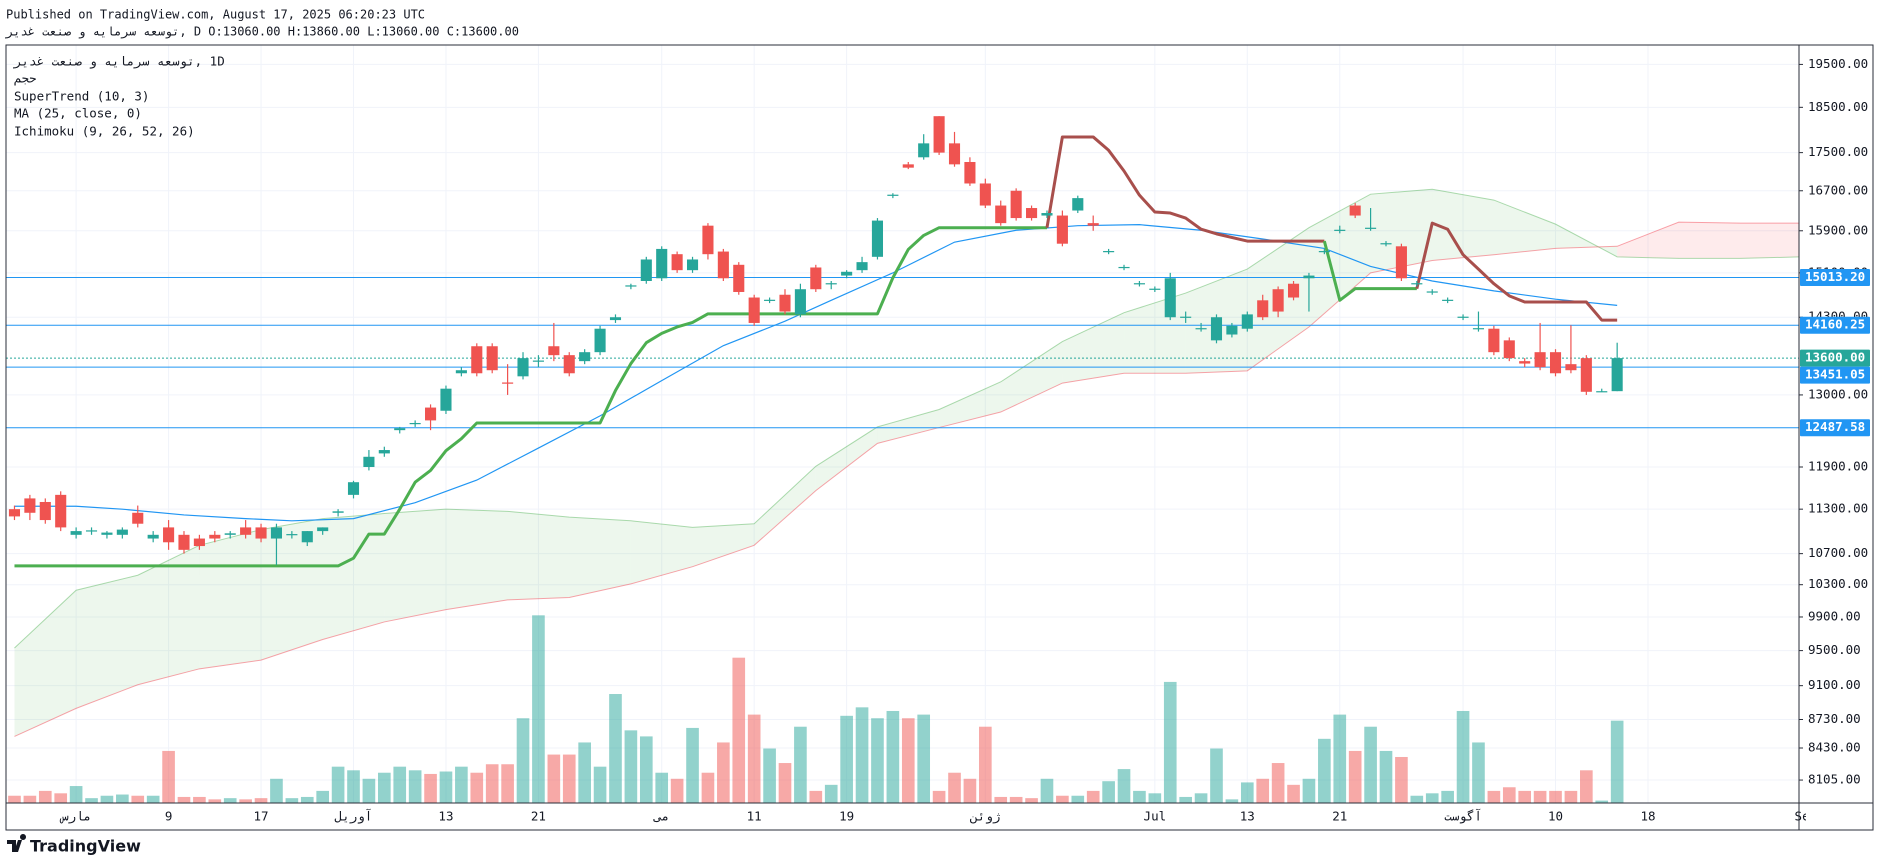 This screenshot has height=858, width=1878. I want to click on legend-ma: MA (25, close, 0), so click(78, 113).